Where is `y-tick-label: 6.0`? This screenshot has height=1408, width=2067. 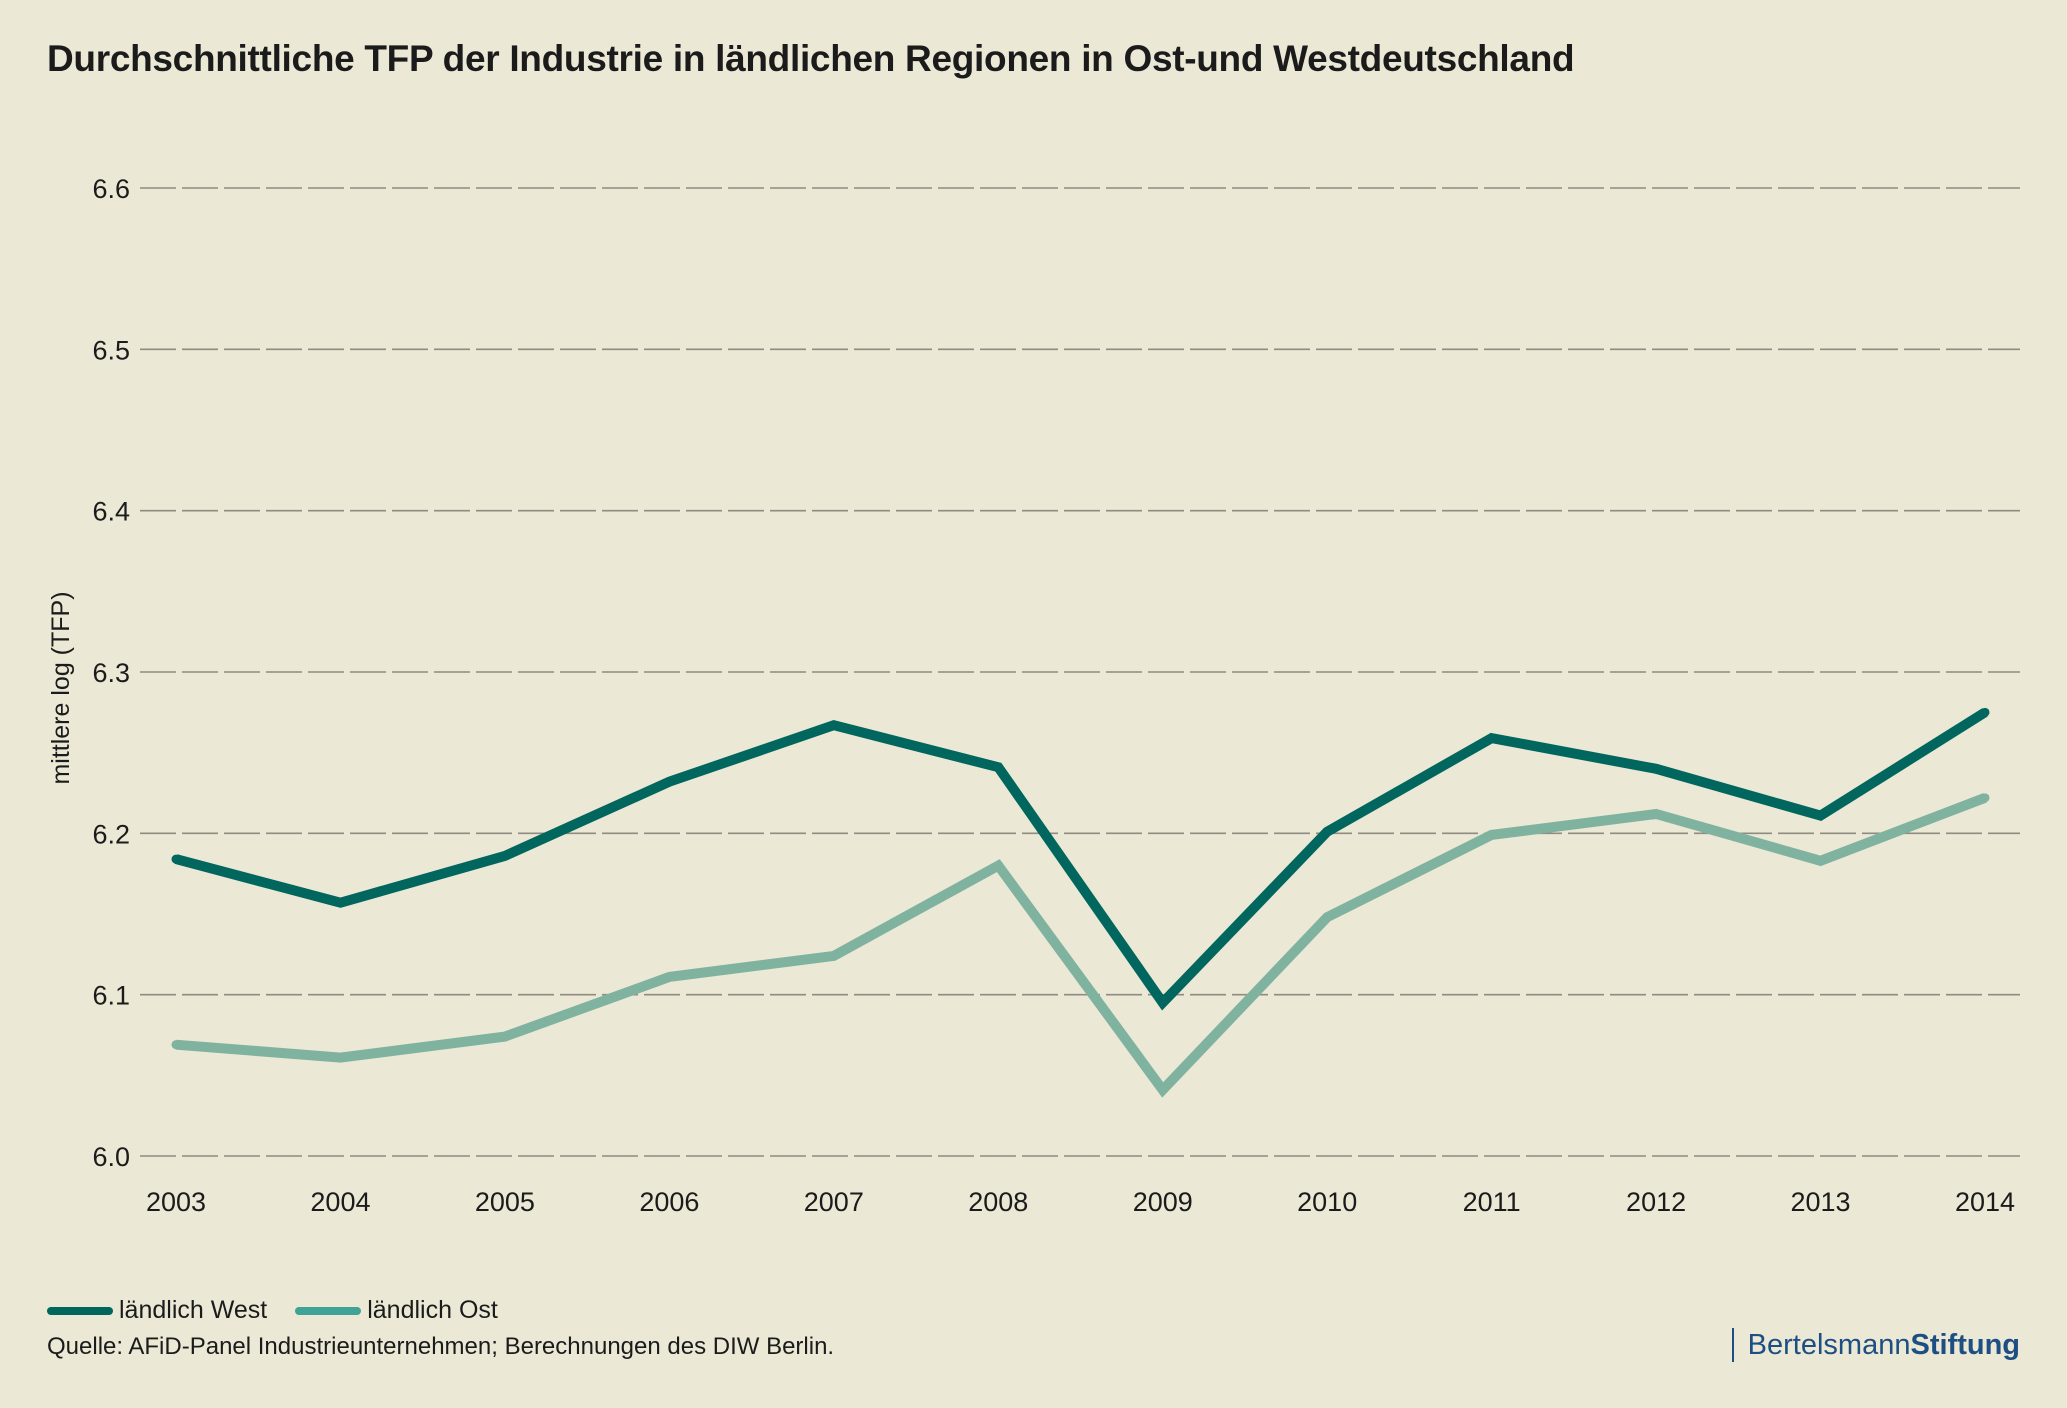 y-tick-label: 6.0 is located at coordinates (111, 1157).